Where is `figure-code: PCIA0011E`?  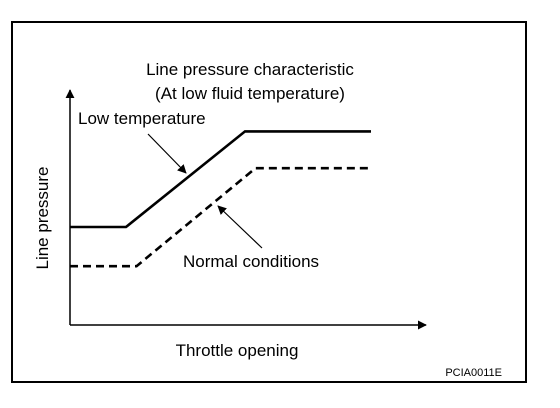
figure-code: PCIA0011E is located at coordinates (473, 373).